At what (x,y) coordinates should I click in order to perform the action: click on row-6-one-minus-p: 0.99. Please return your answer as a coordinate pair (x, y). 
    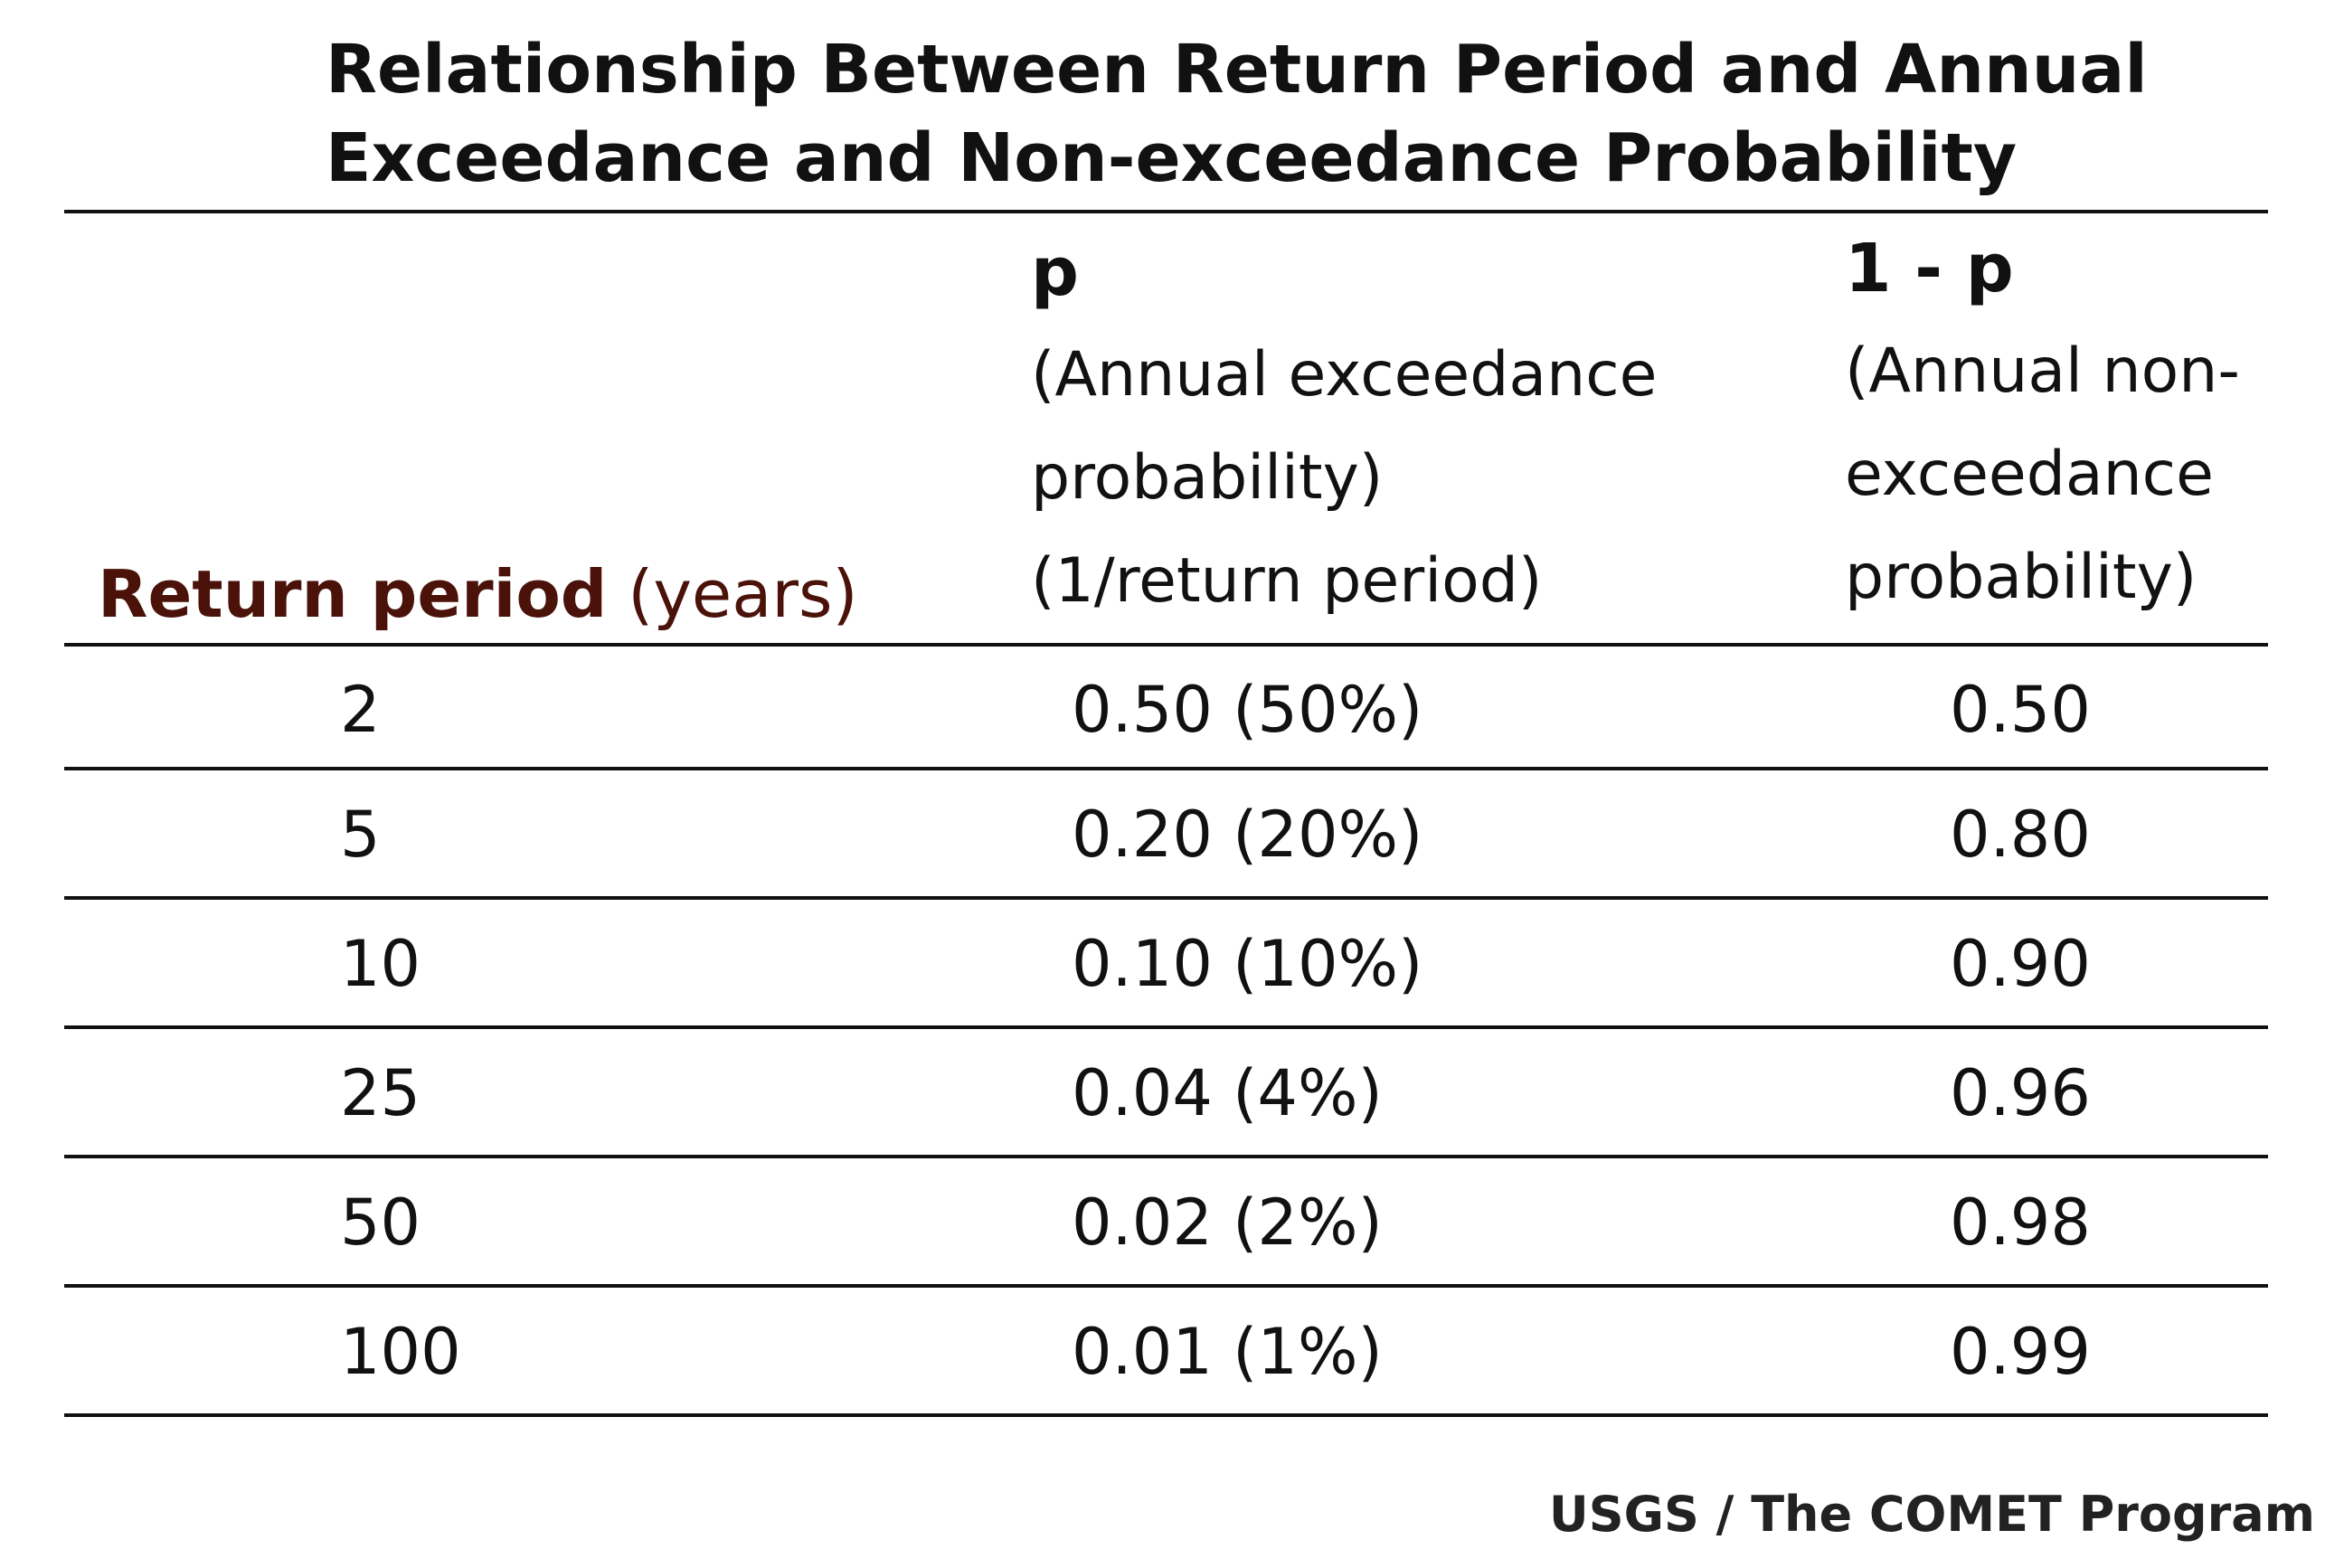
    Looking at the image, I should click on (2021, 1352).